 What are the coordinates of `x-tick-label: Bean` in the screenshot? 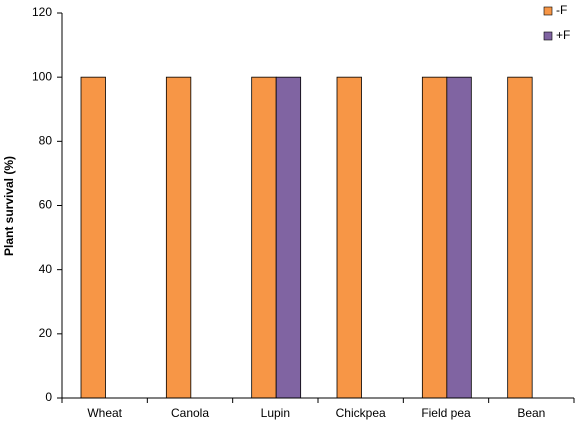 It's located at (531, 413).